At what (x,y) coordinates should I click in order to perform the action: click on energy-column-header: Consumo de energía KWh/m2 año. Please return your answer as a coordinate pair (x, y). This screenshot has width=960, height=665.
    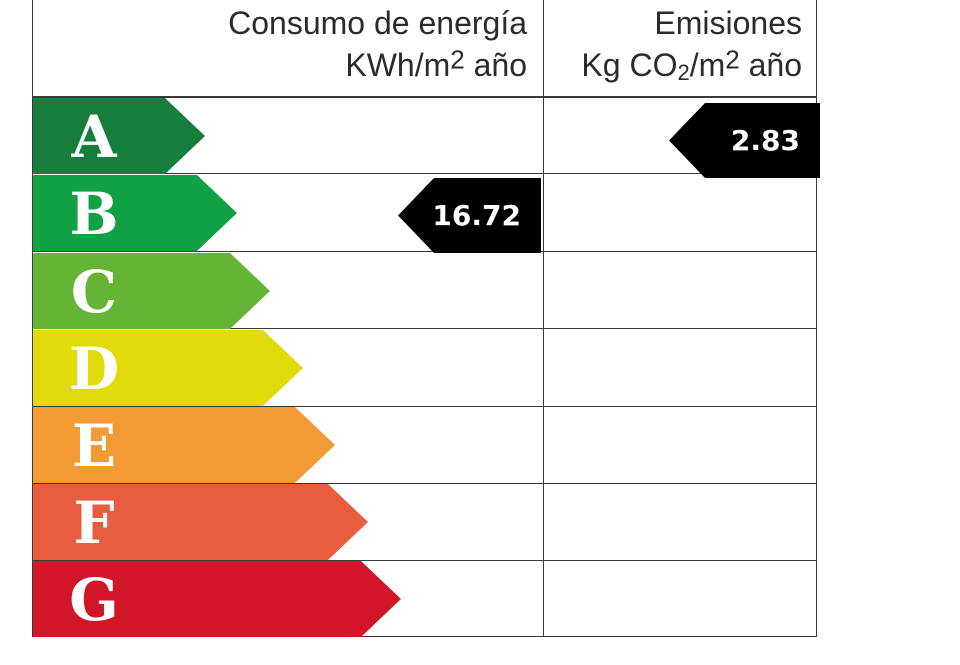
    Looking at the image, I should click on (377, 44).